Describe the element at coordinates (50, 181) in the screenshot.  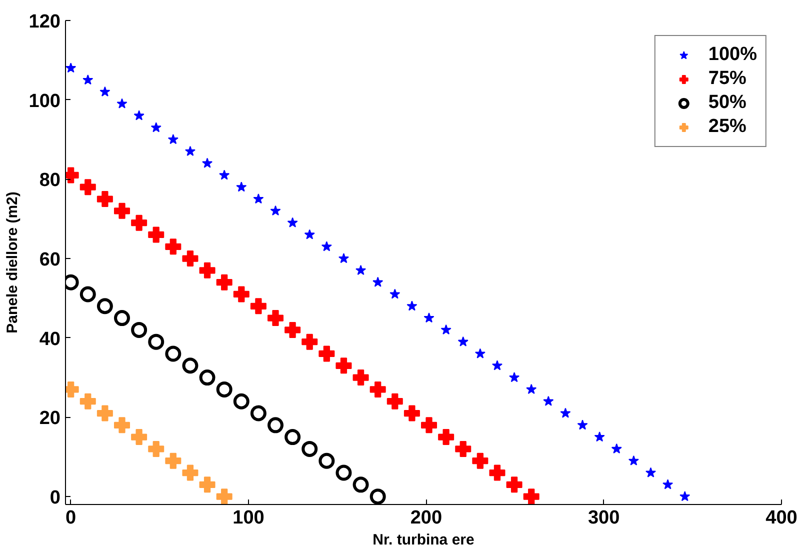
I see `y-tick-label: 80` at that location.